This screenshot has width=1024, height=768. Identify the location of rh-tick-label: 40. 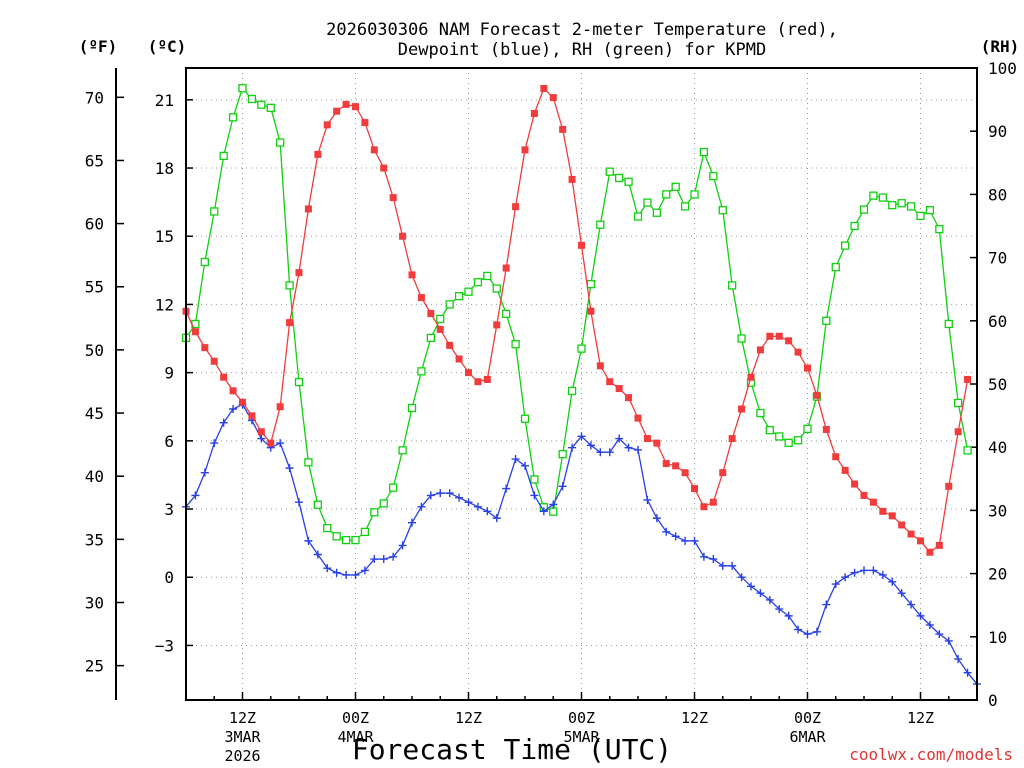
(997, 447).